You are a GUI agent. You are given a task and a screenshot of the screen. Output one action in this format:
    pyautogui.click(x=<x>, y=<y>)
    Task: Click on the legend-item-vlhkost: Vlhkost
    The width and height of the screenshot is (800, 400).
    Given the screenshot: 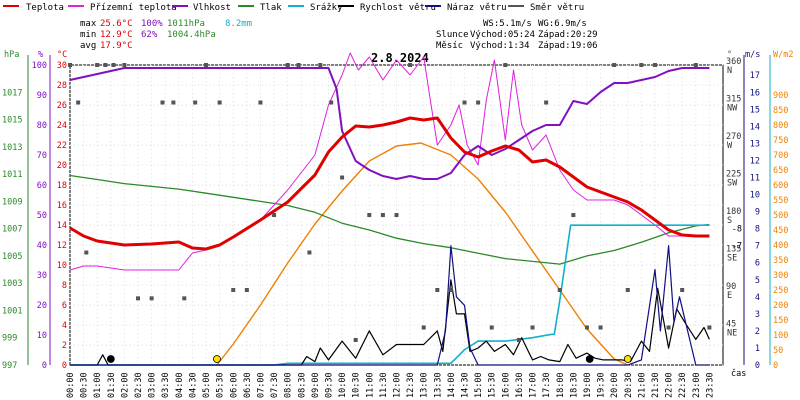 What is the action you would take?
    pyautogui.click(x=201, y=8)
    